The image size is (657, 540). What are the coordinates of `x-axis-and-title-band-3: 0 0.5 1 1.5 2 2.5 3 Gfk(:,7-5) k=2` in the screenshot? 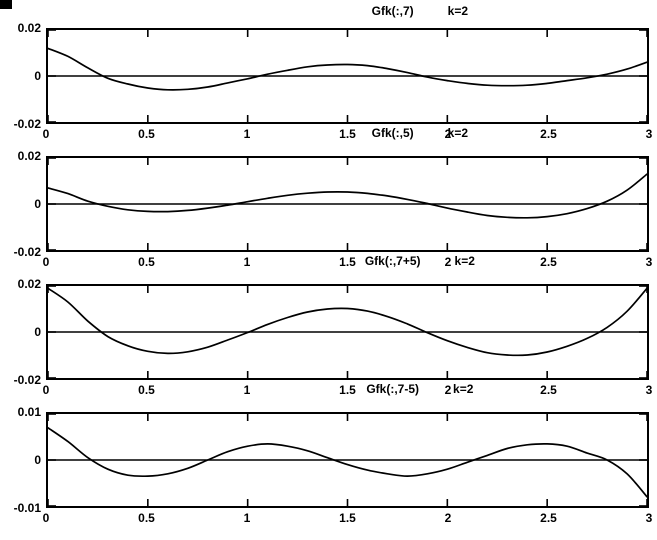 It's located at (328, 396).